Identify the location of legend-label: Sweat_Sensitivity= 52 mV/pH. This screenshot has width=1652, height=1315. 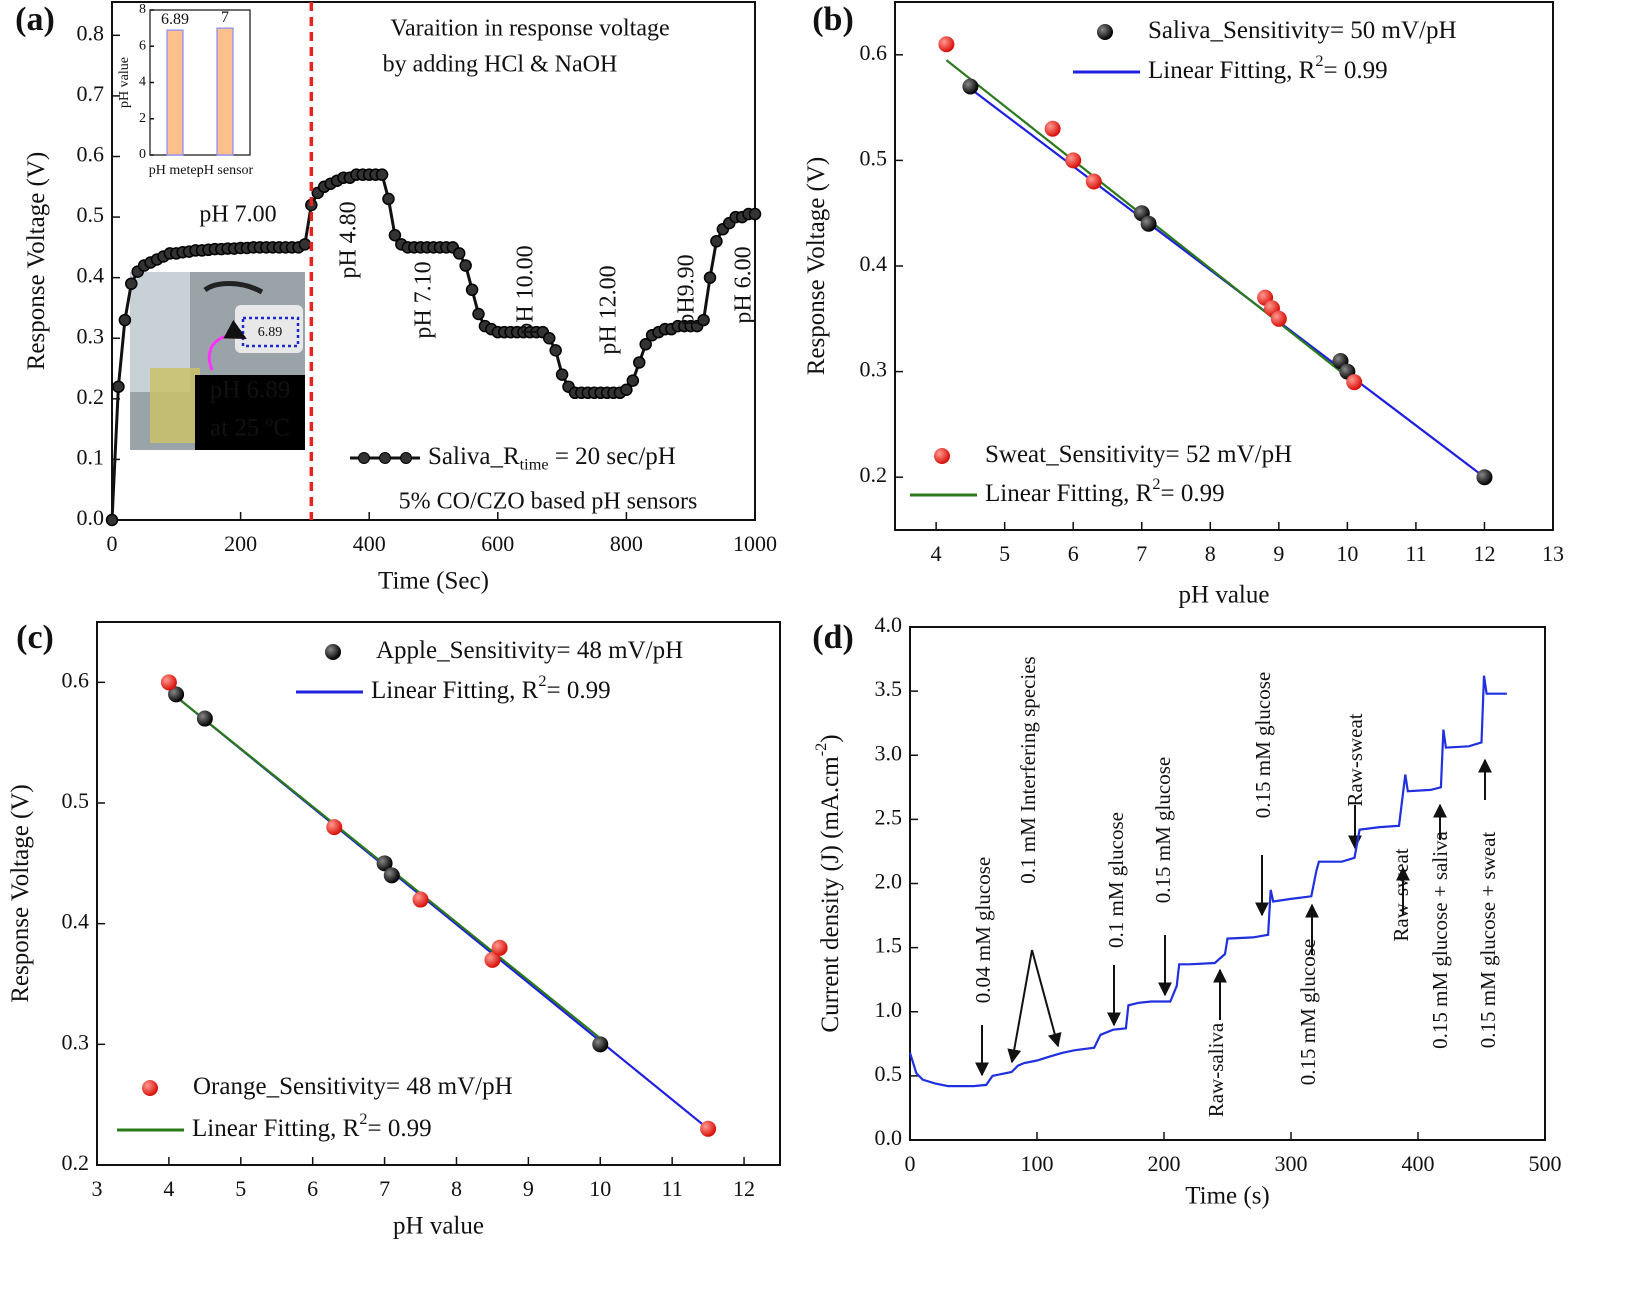
(1138, 454).